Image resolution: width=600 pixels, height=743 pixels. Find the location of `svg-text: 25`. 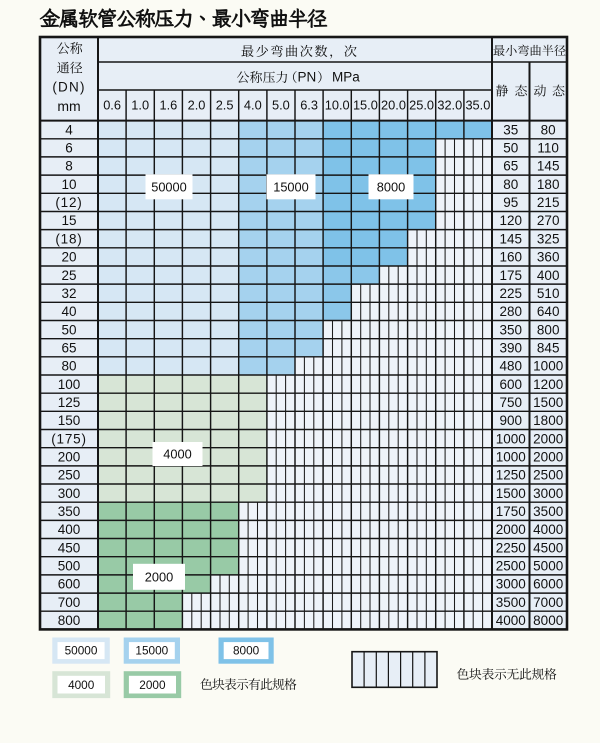

svg-text: 25 is located at coordinates (68, 275).